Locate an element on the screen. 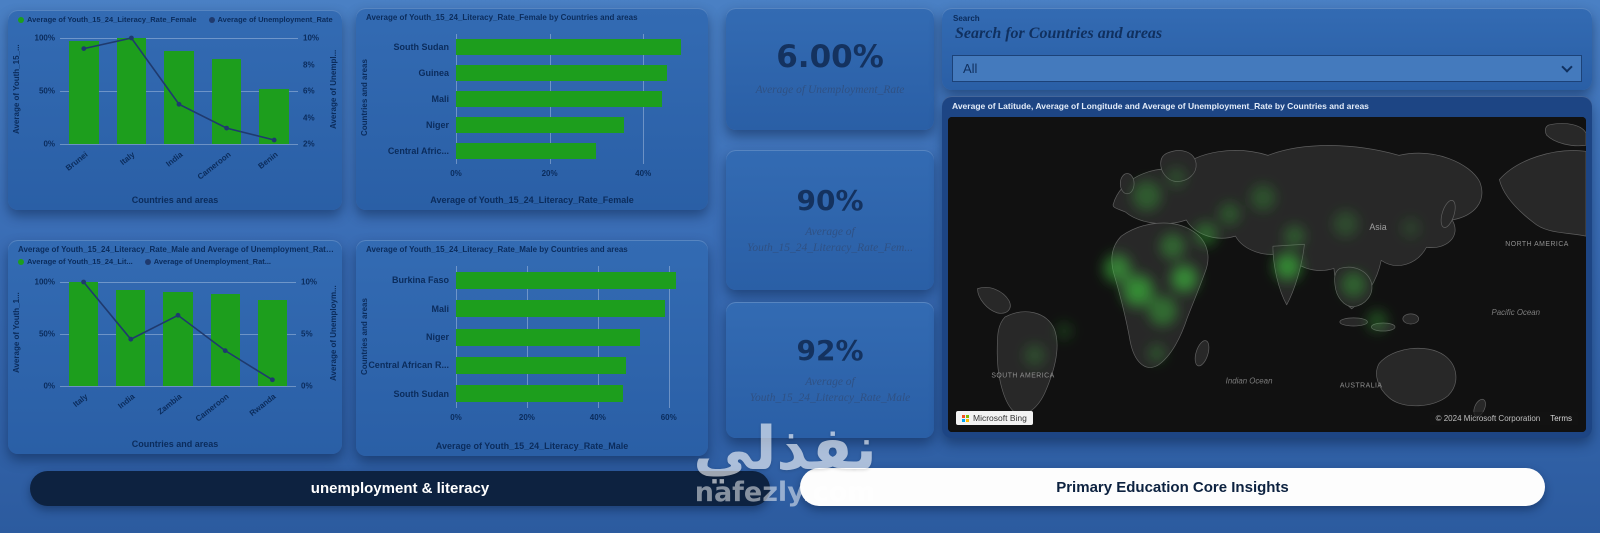 This screenshot has height=533, width=1600. country-dropdown: All is located at coordinates (1267, 68).